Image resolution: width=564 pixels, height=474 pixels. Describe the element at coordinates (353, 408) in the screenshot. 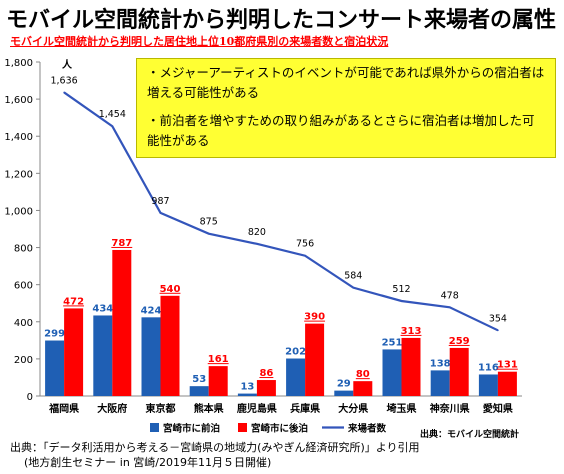

I see `x-tick-label: 大分県` at that location.